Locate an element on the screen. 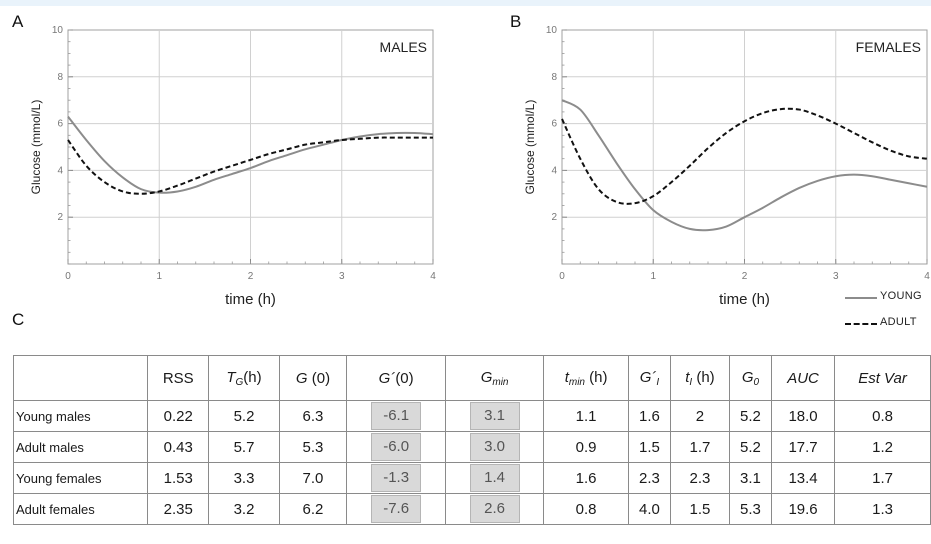 The width and height of the screenshot is (931, 544). cell-value: 2.3 is located at coordinates (649, 478).